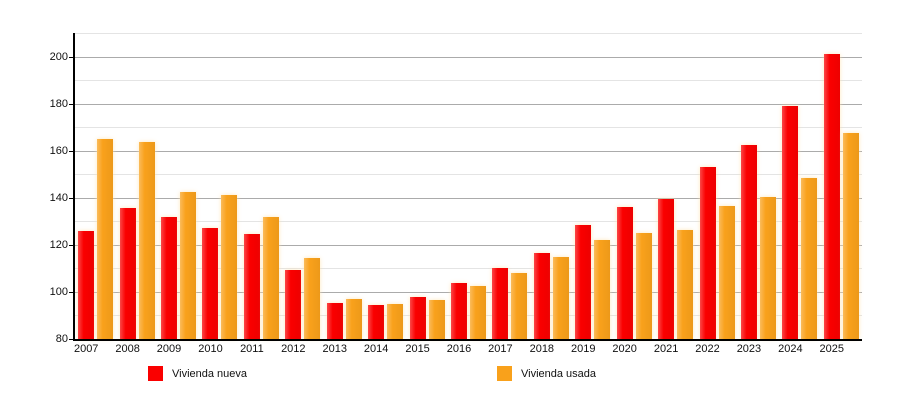 This screenshot has width=900, height=400. Describe the element at coordinates (726, 272) in the screenshot. I see `bar-vivienda-usada-2022` at that location.